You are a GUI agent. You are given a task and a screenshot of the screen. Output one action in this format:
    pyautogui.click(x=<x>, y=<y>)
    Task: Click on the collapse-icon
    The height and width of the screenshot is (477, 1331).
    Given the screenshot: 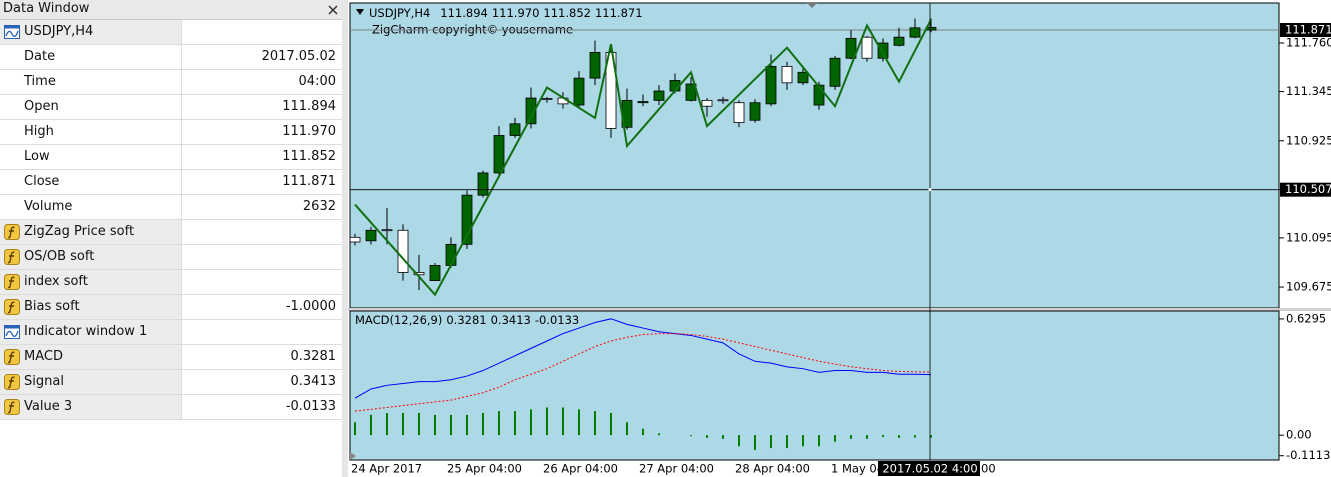 What is the action you would take?
    pyautogui.click(x=360, y=12)
    